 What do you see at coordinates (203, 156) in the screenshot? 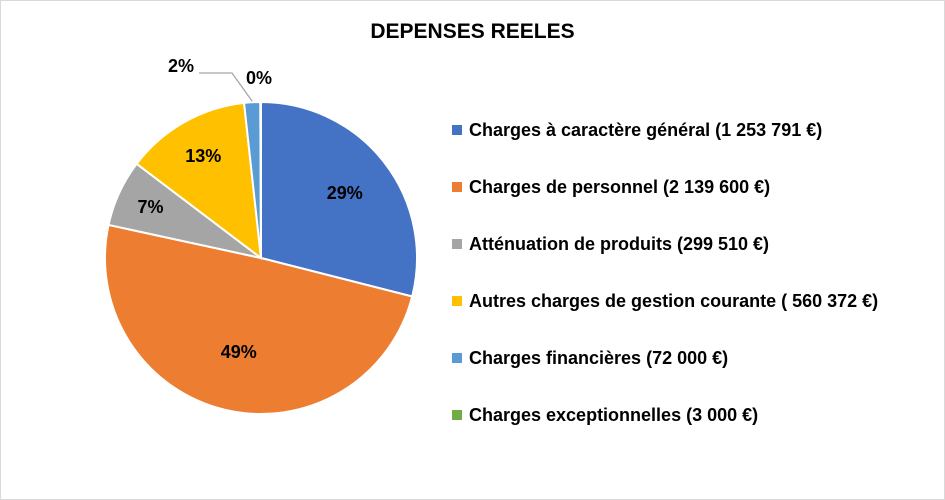
I see `data-label: 13%` at bounding box center [203, 156].